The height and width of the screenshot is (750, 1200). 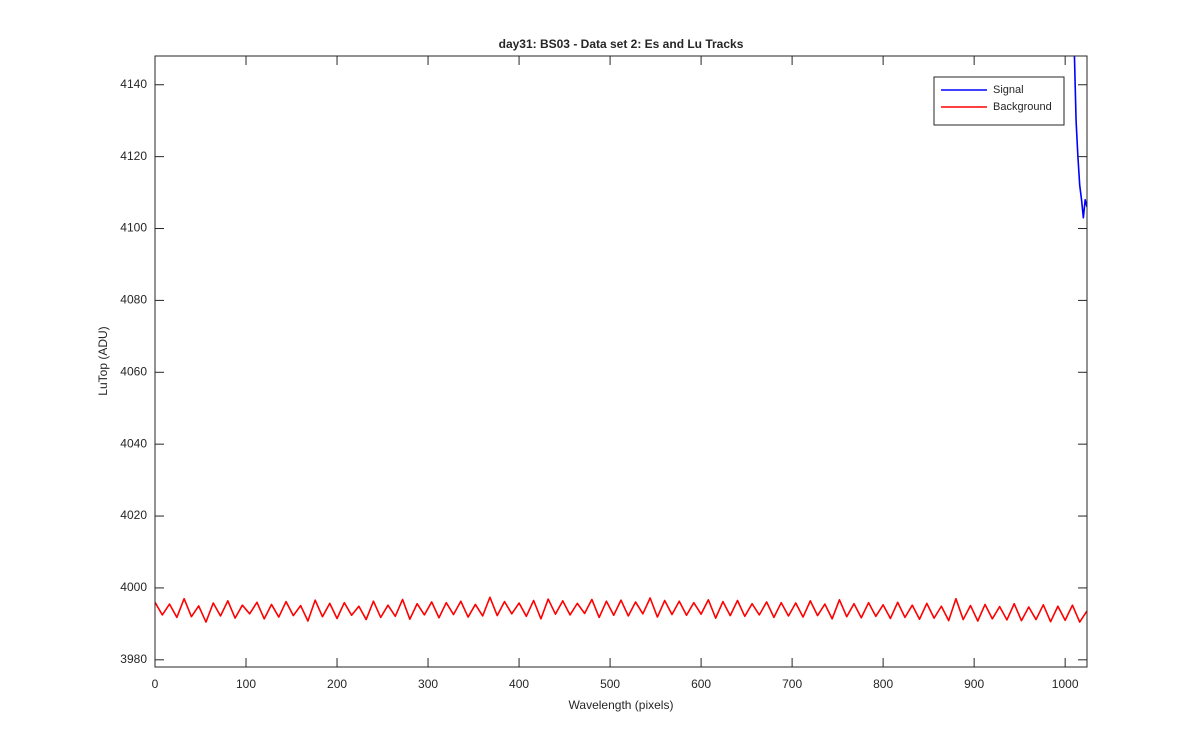 I want to click on x-tick-label: 400, so click(x=519, y=684).